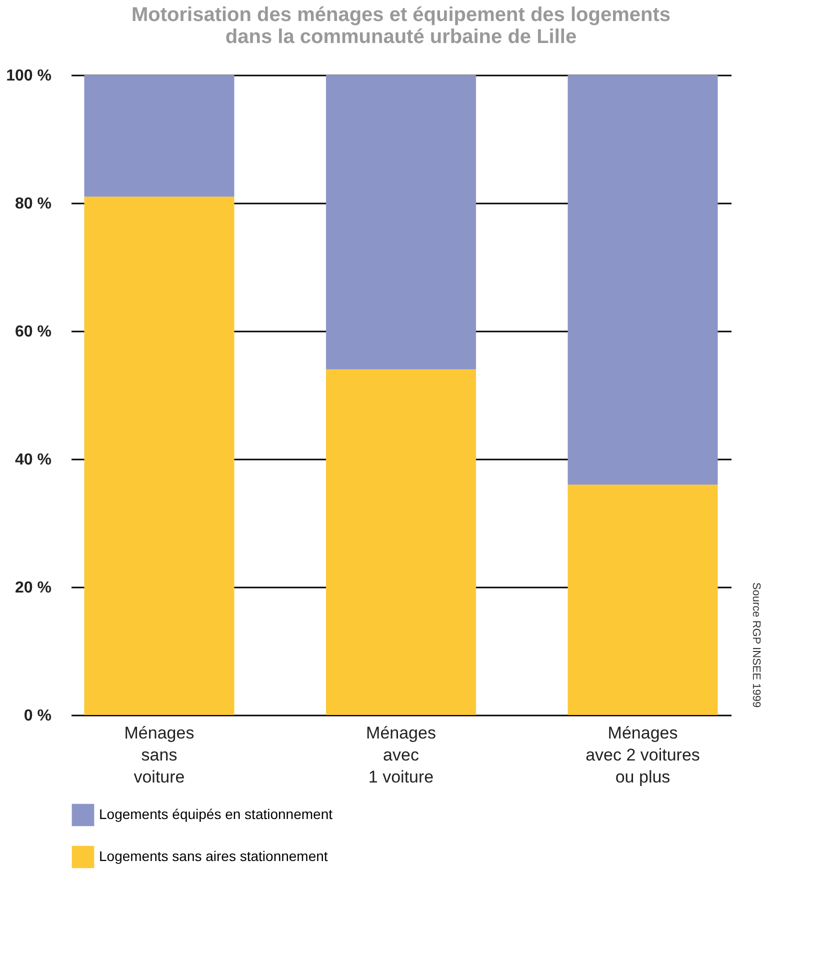  What do you see at coordinates (756, 645) in the screenshot?
I see `source-note: Source RGP INSEE 1999` at bounding box center [756, 645].